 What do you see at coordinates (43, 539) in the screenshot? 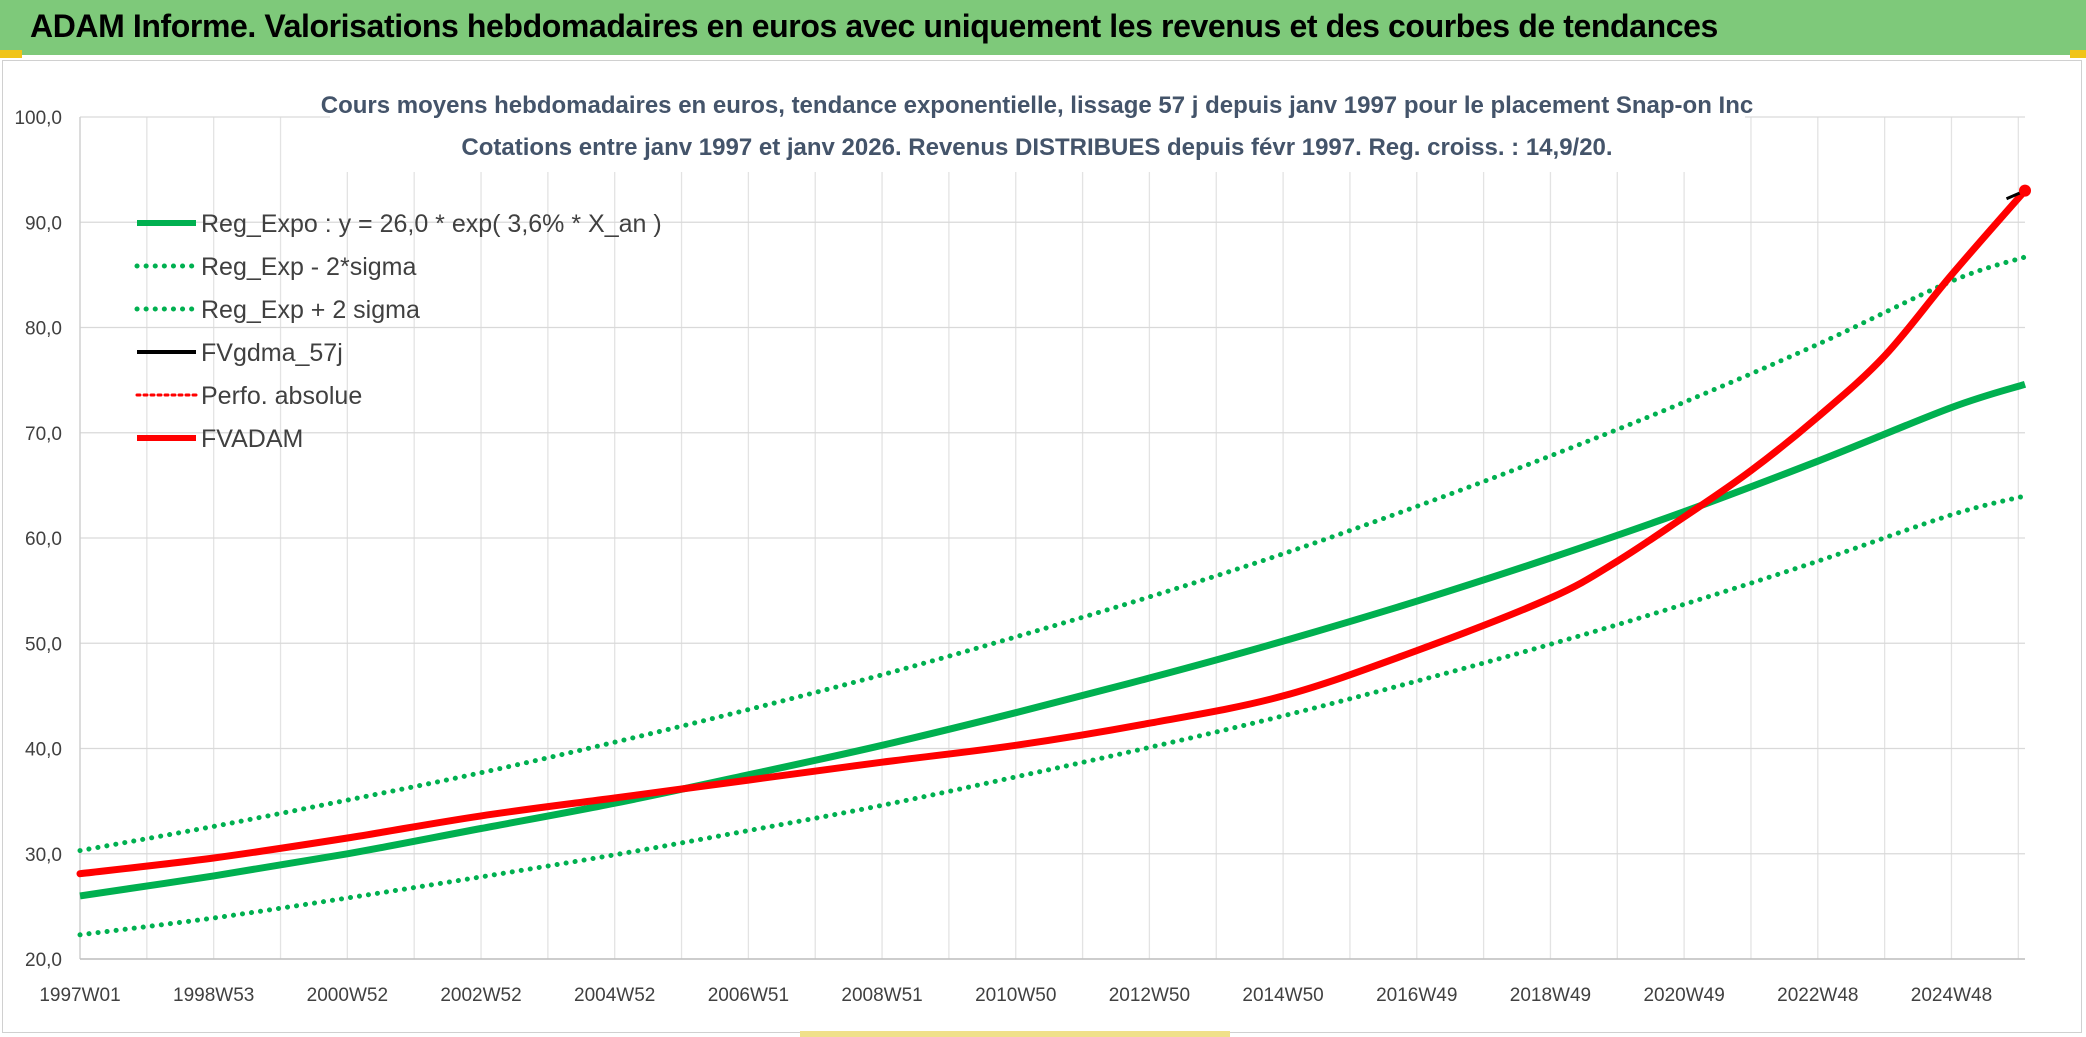
I see `y-tick-label: 60,0` at bounding box center [43, 539].